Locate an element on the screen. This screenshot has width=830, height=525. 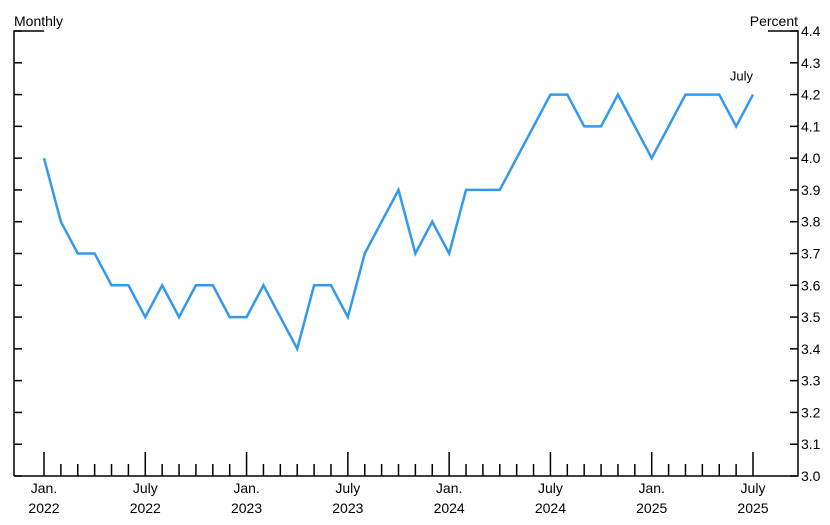
y-tick-label: 4.4 is located at coordinates (811, 31).